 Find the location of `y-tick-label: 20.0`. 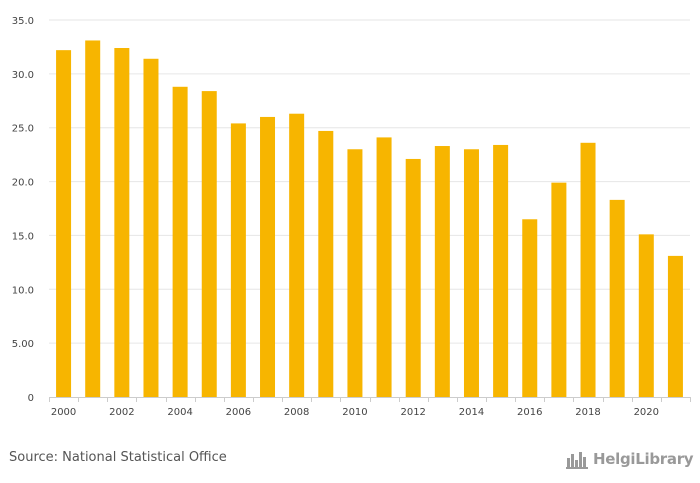

y-tick-label: 20.0 is located at coordinates (23, 183).